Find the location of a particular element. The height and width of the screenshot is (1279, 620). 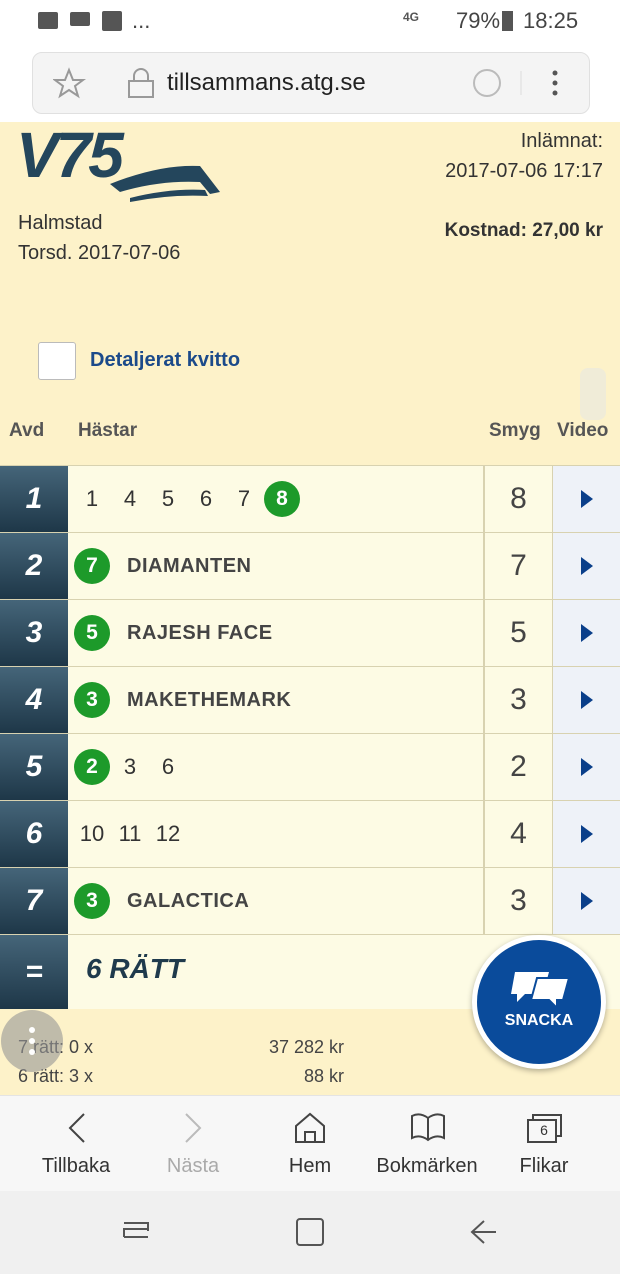

scroll-handle is located at coordinates (593, 394).